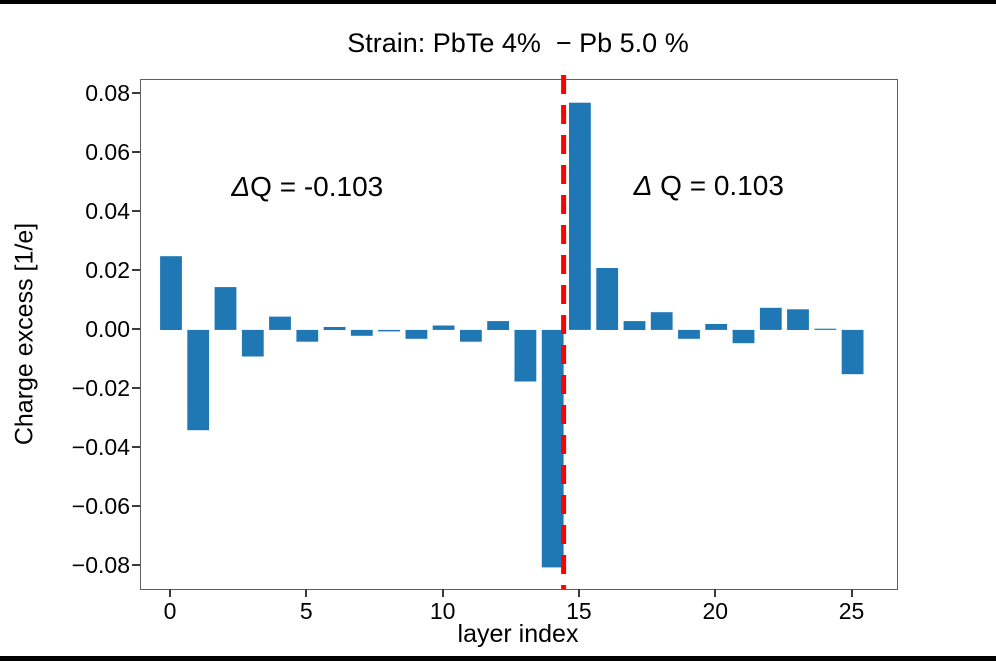  What do you see at coordinates (498, 658) in the screenshot?
I see `bottom-border` at bounding box center [498, 658].